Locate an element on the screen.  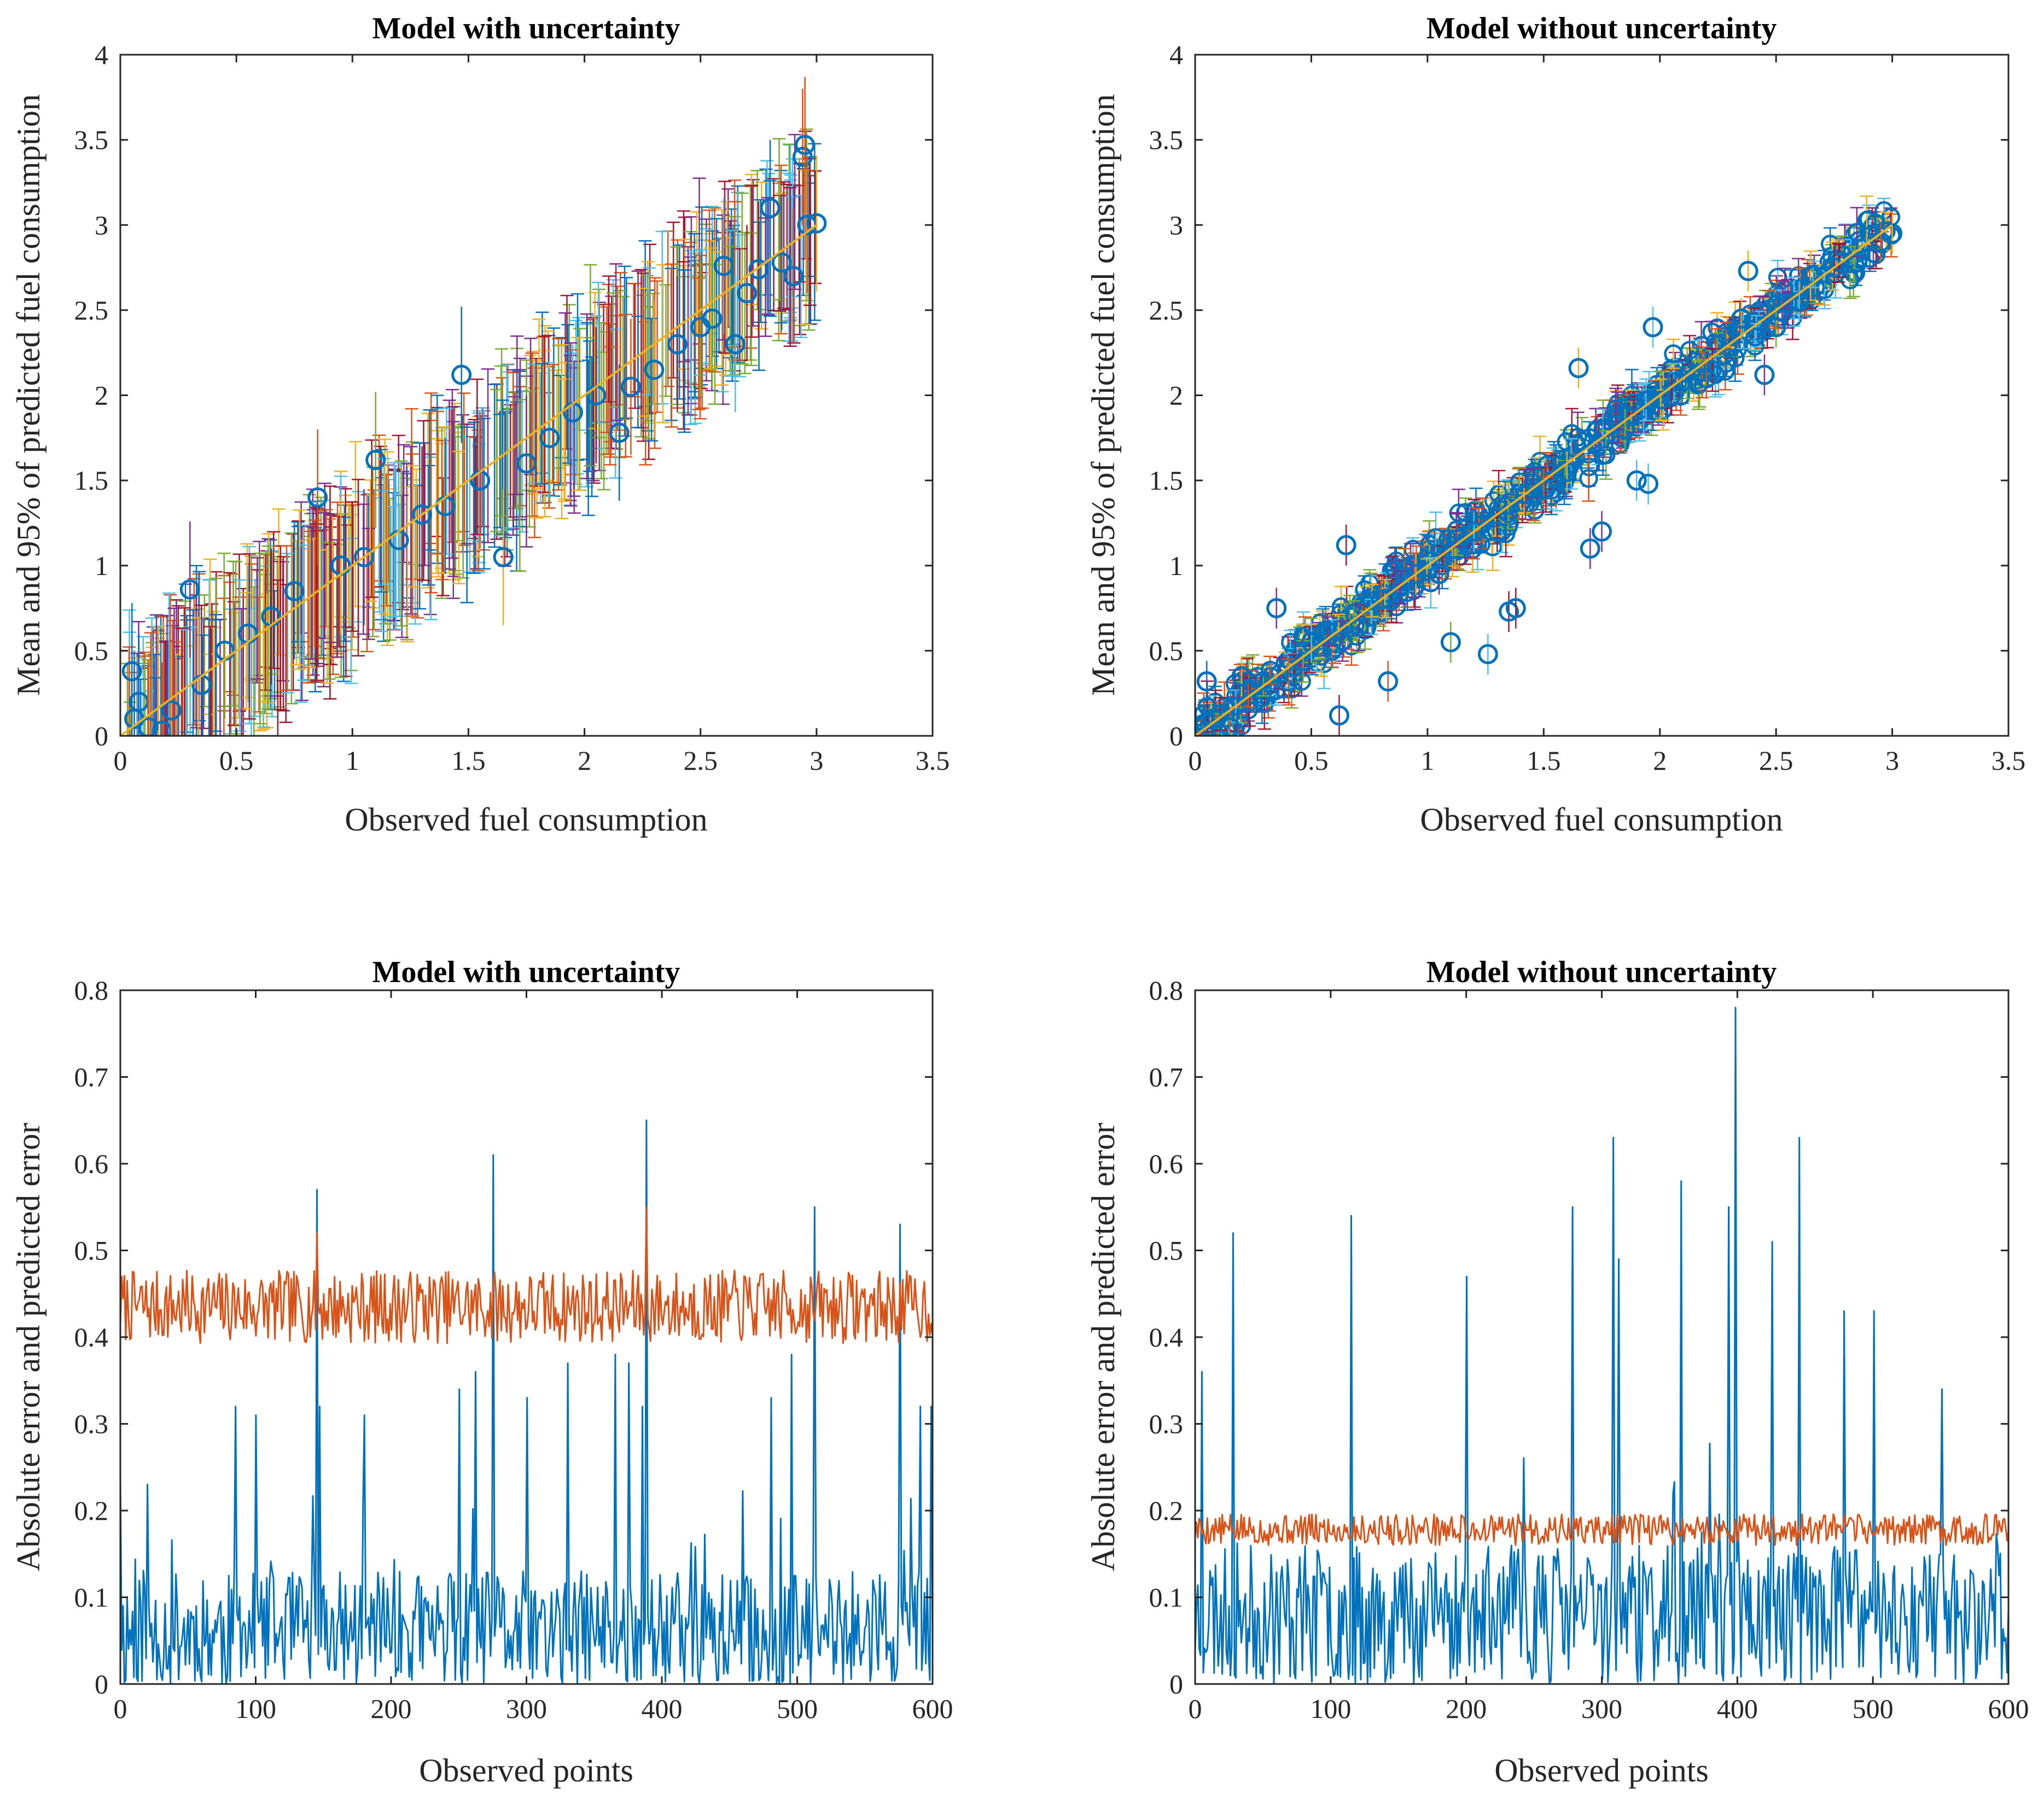
y-tick-label: 0.5 is located at coordinates (91, 650).